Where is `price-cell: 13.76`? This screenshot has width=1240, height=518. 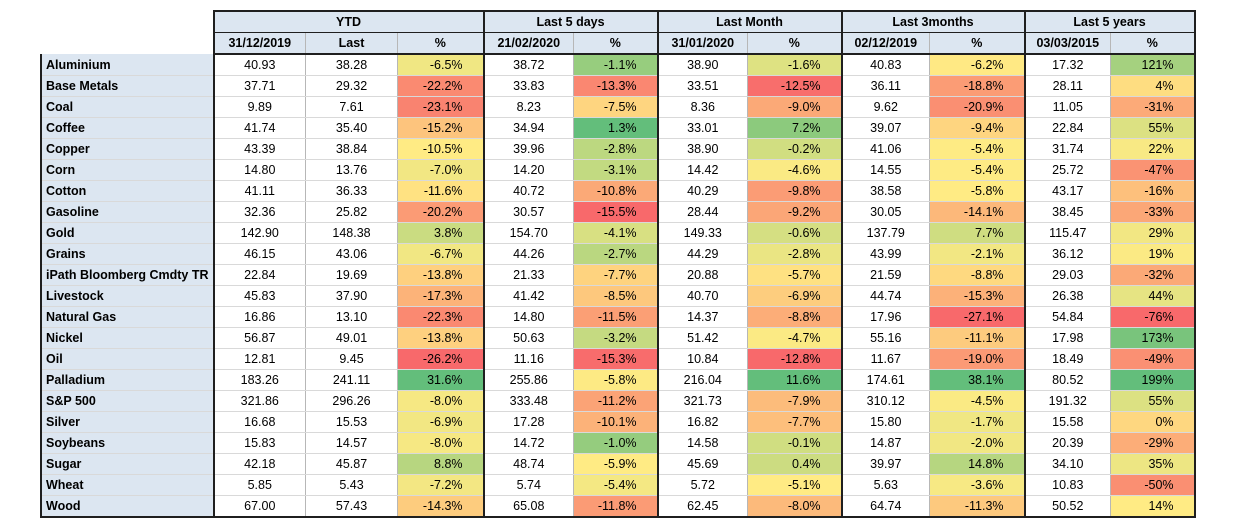 price-cell: 13.76 is located at coordinates (351, 170).